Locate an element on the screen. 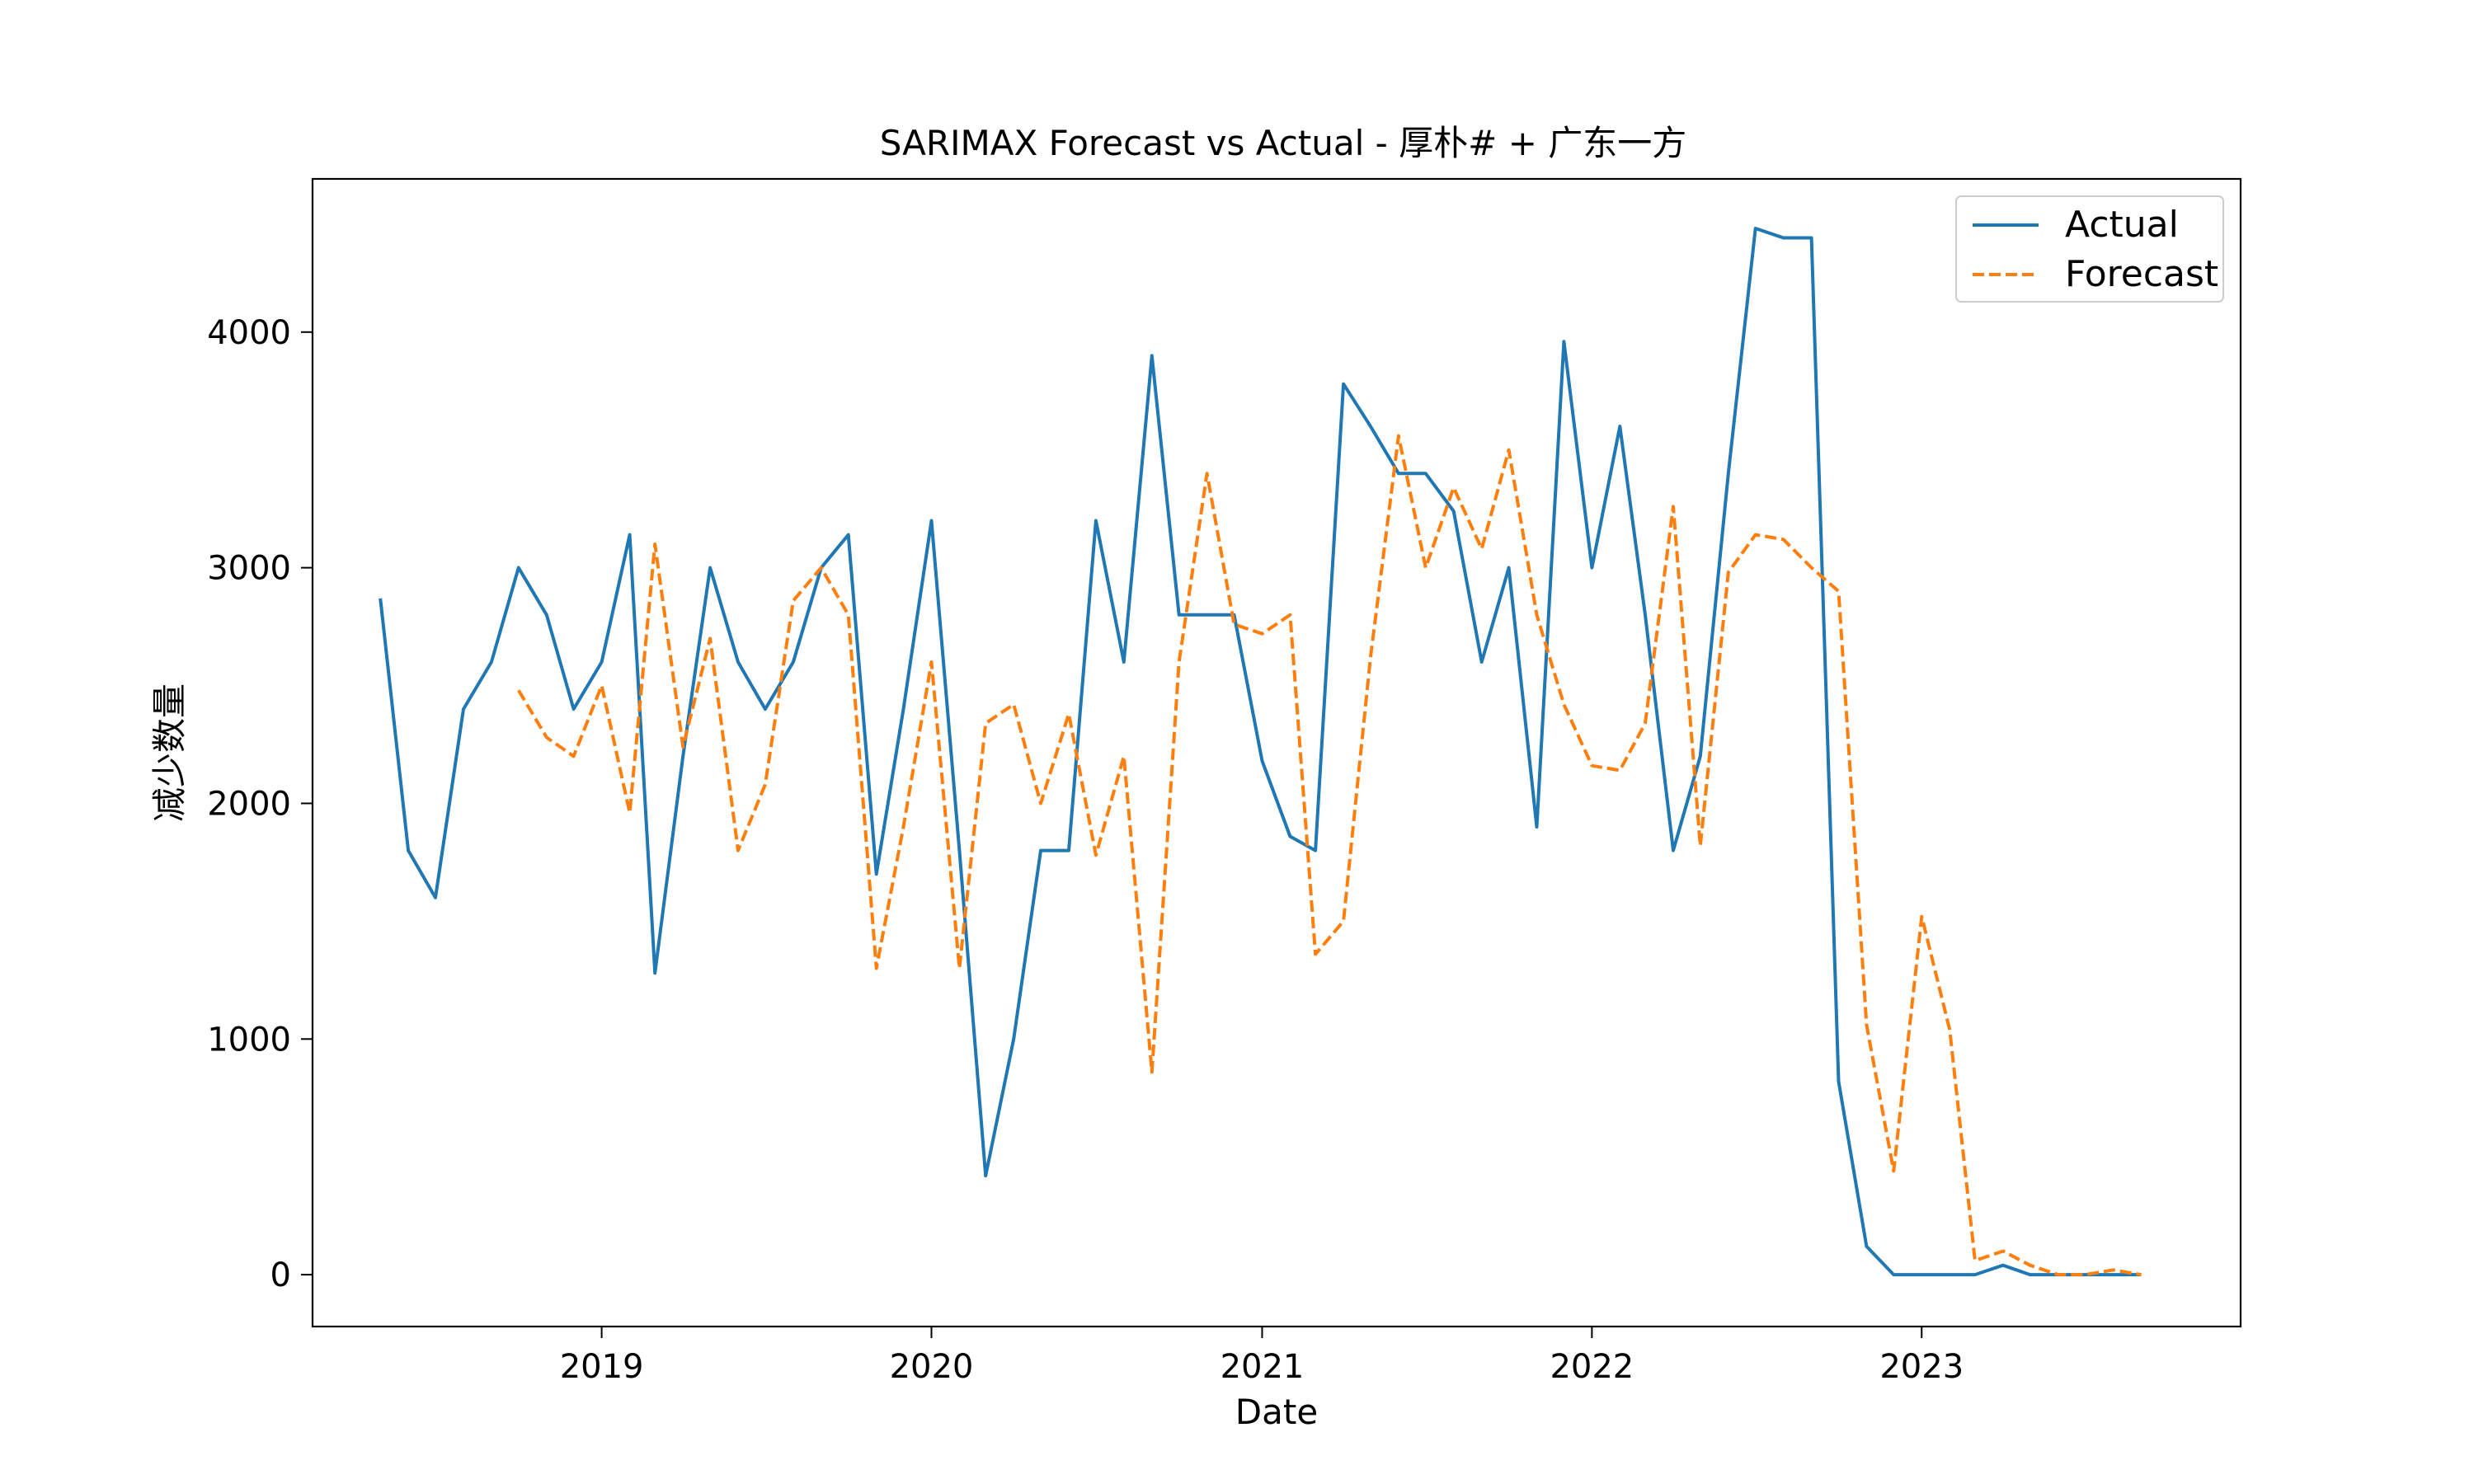 This screenshot has height=1484, width=2474. y-tick-label: 1000 is located at coordinates (249, 1040).